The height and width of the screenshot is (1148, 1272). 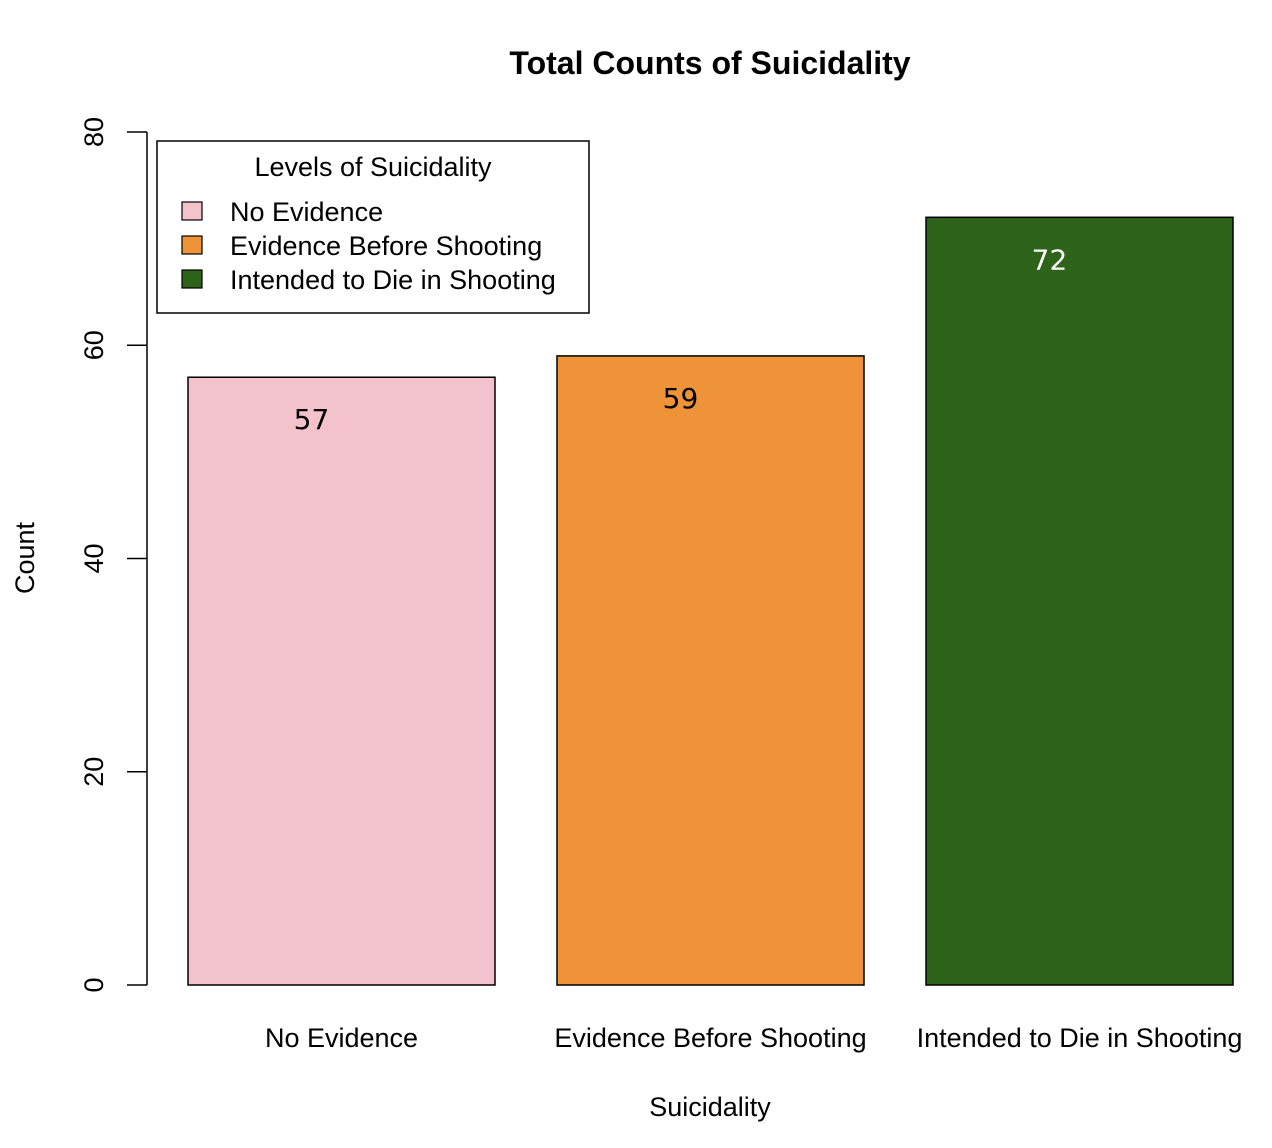 What do you see at coordinates (113, 555) in the screenshot?
I see `y-axis: 0 20 40 60 80` at bounding box center [113, 555].